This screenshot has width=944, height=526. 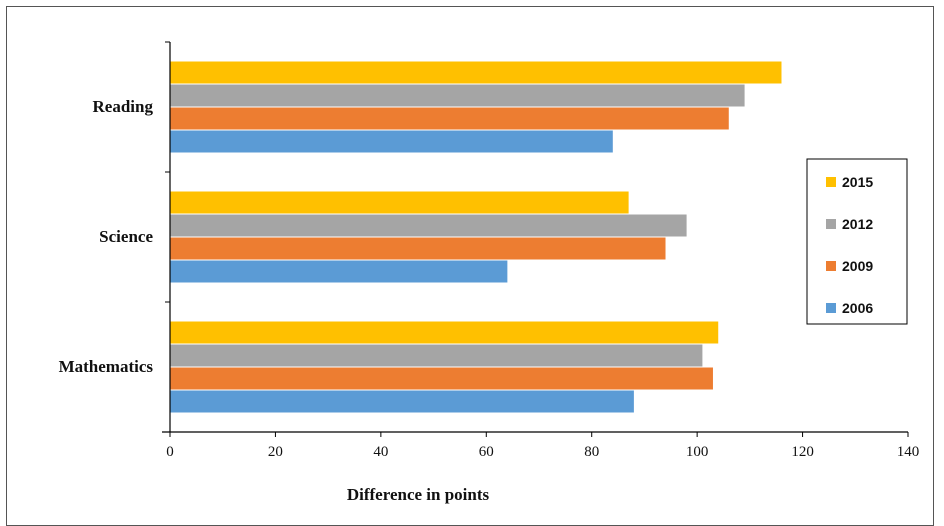 I want to click on bar-reading-2009, so click(x=449, y=118).